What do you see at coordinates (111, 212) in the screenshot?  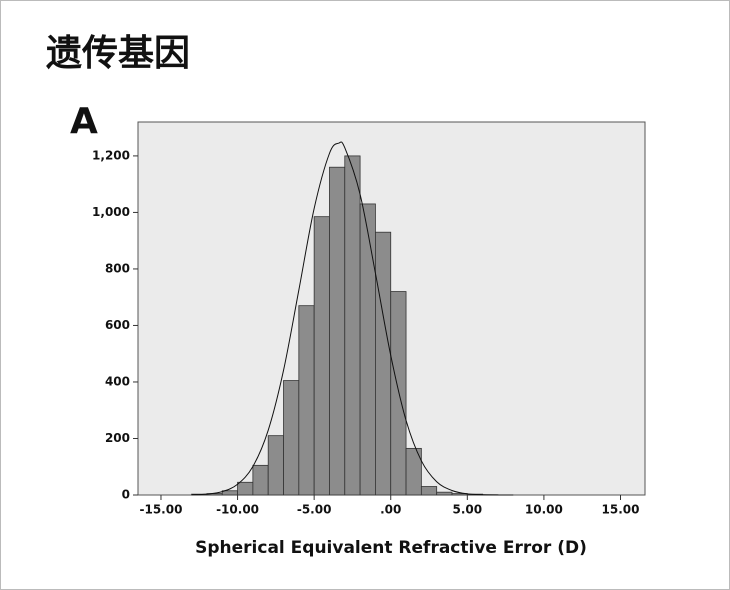 I see `y-tick-label: 1,000` at bounding box center [111, 212].